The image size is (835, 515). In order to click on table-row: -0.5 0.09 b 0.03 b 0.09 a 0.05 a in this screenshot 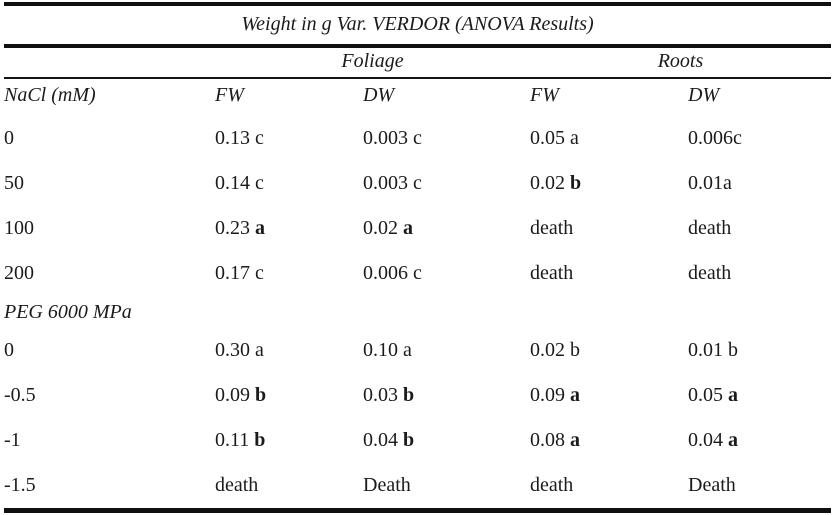, I will do `click(417, 395)`.